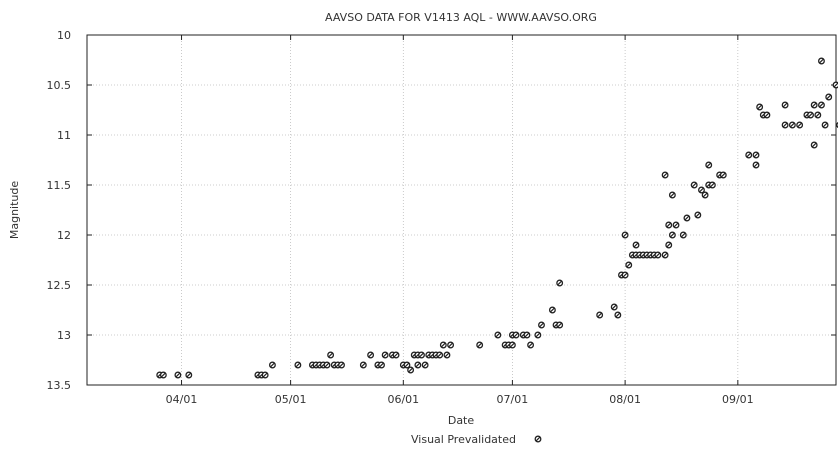  What do you see at coordinates (403, 399) in the screenshot?
I see `x-tick-label: 06/01` at bounding box center [403, 399].